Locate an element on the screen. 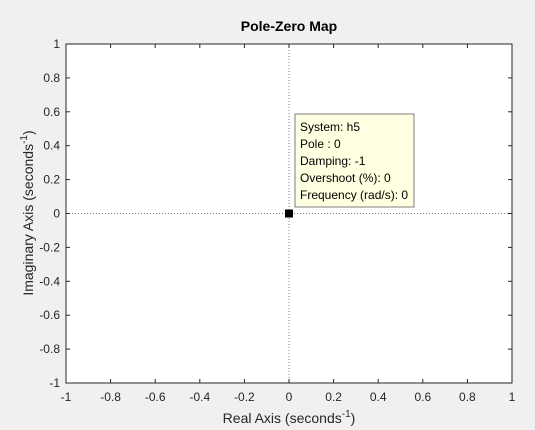  y-axis-label-exponent: -1 is located at coordinates (24, 139).